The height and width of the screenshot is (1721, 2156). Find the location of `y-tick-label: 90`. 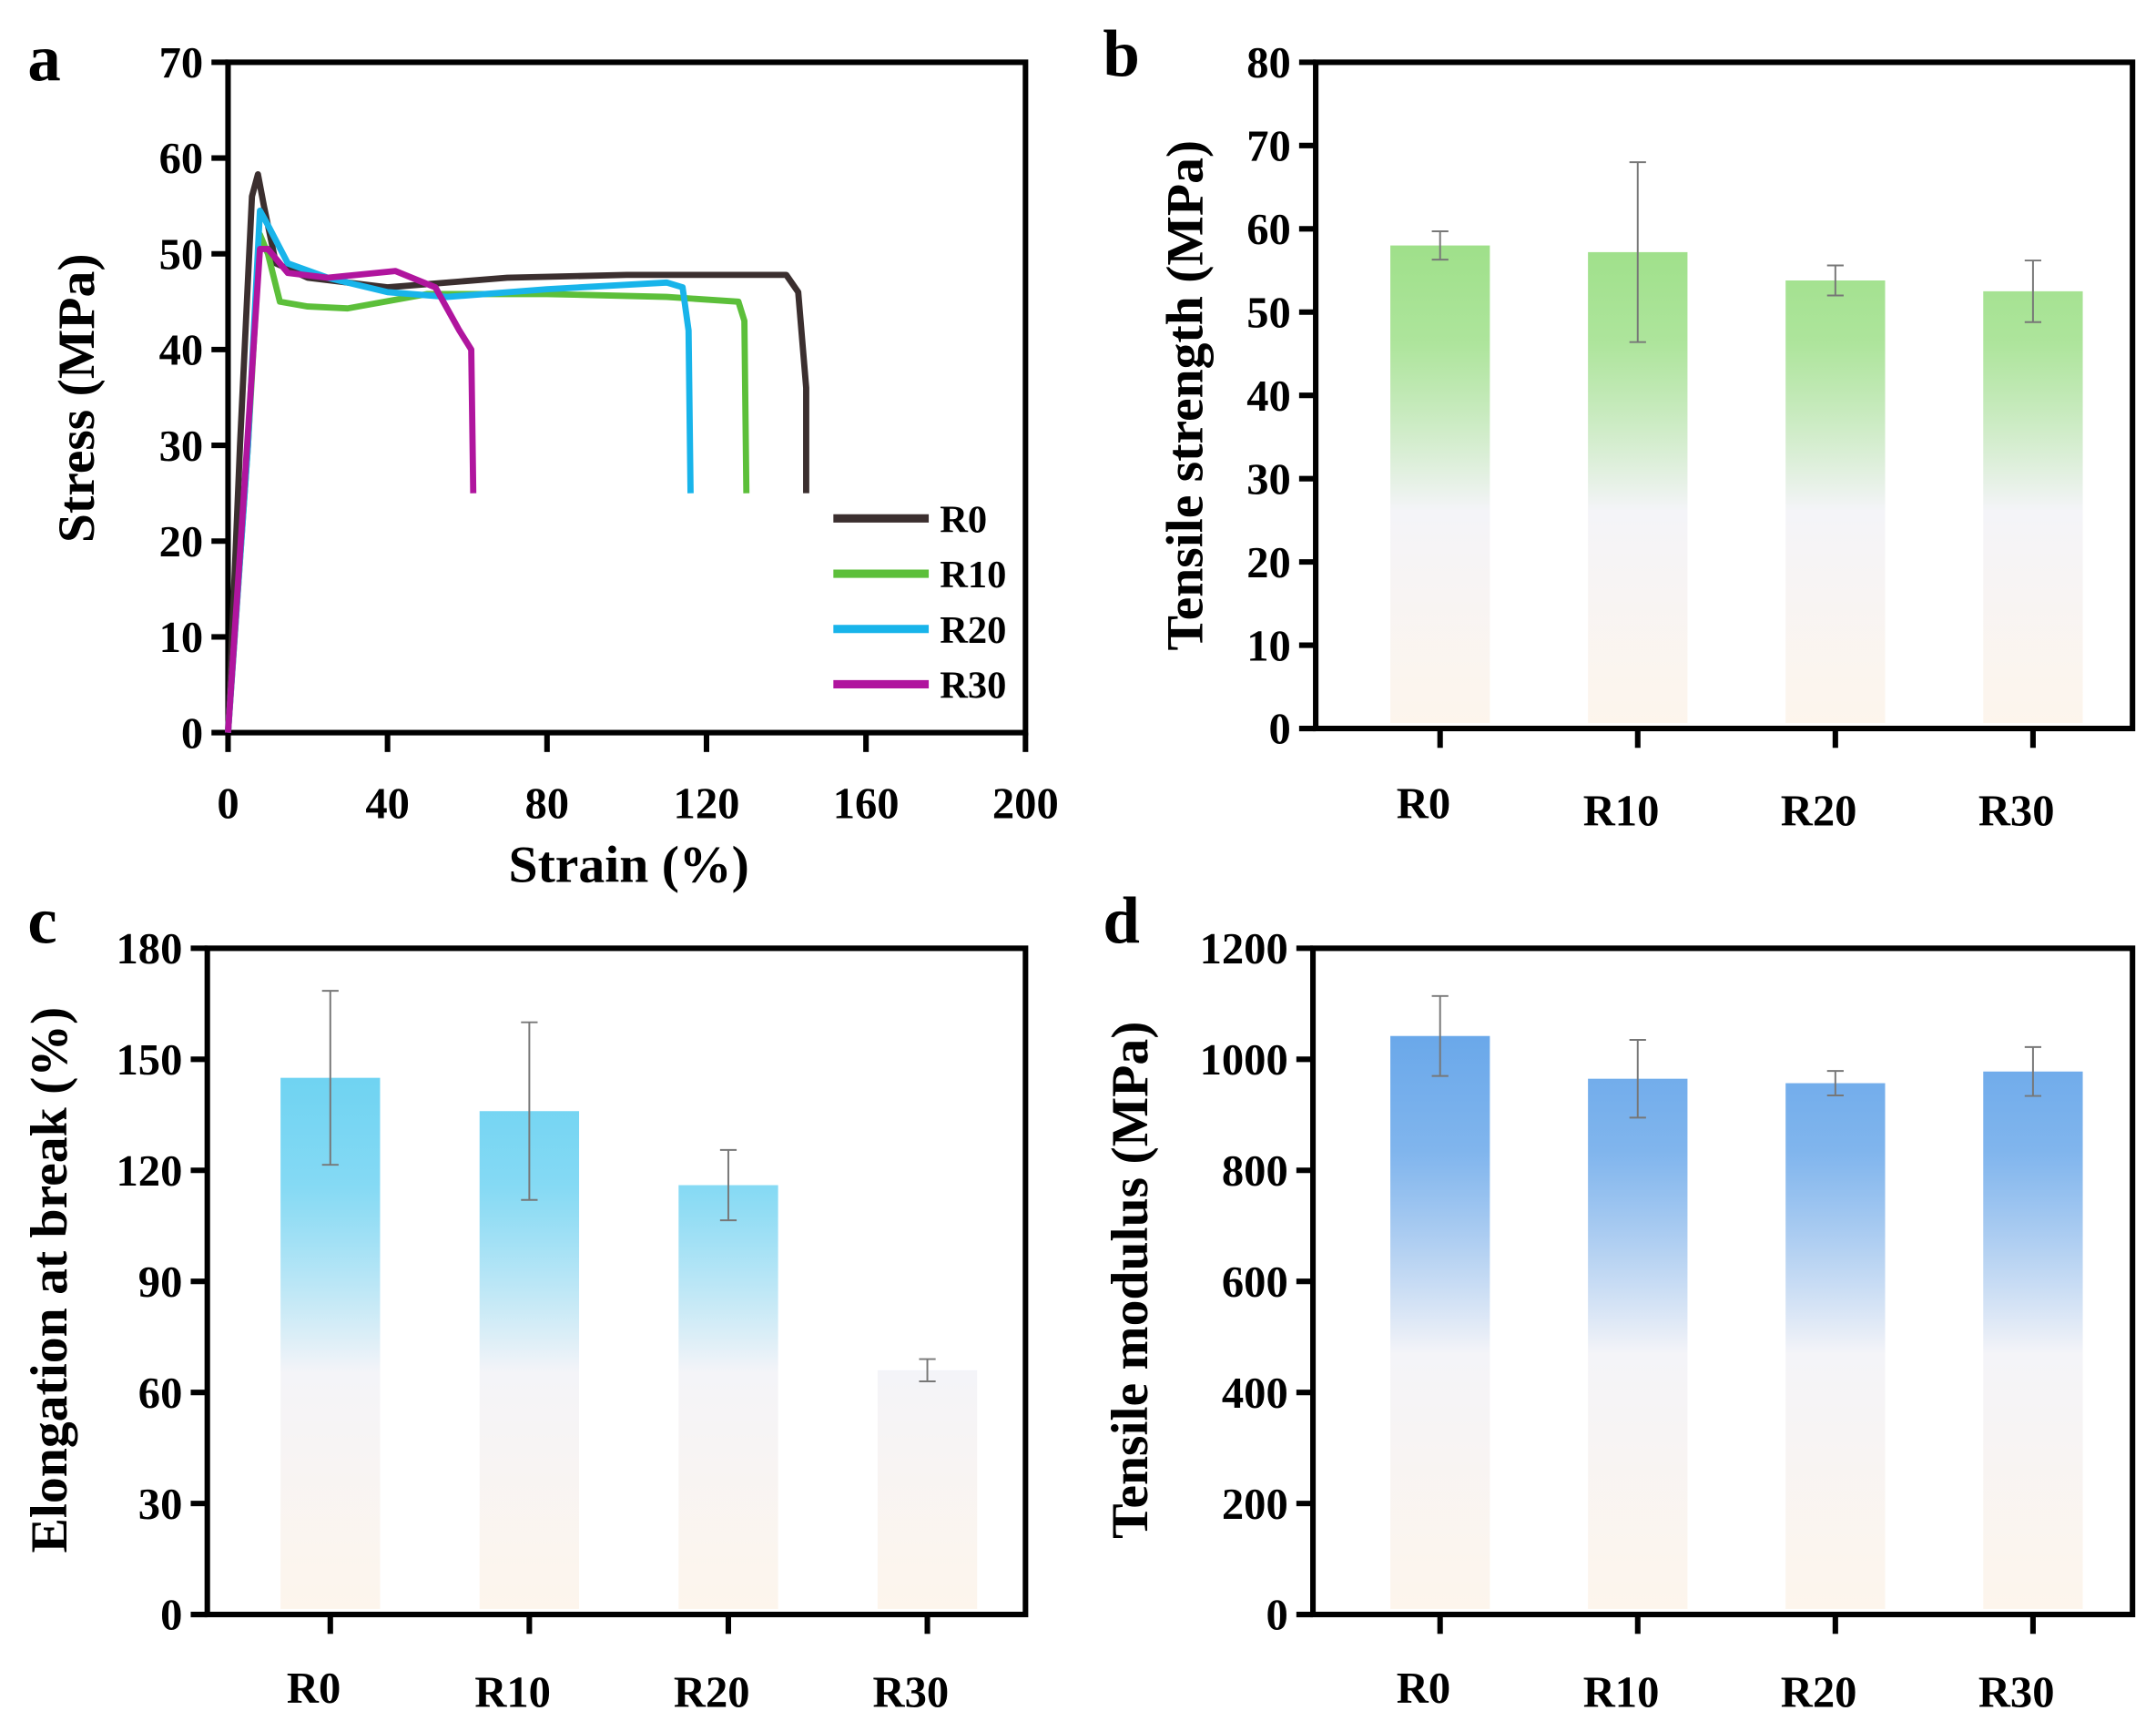

y-tick-label: 90 is located at coordinates (160, 1282).